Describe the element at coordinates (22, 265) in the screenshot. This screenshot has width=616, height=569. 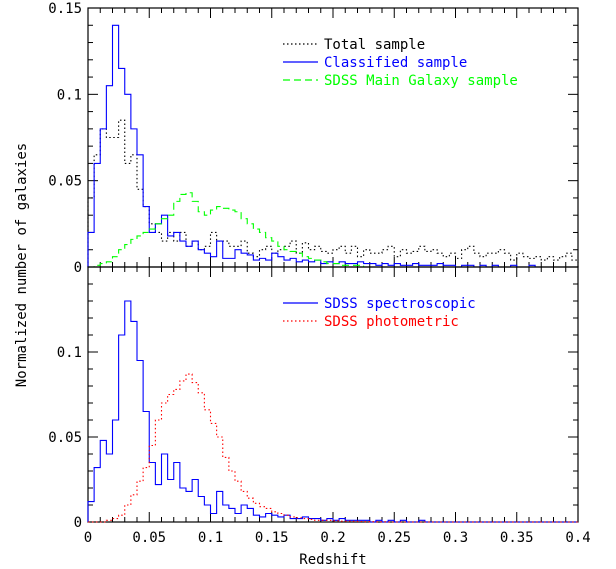
I see `y-axis-title: Normalized number of galaxies` at that location.